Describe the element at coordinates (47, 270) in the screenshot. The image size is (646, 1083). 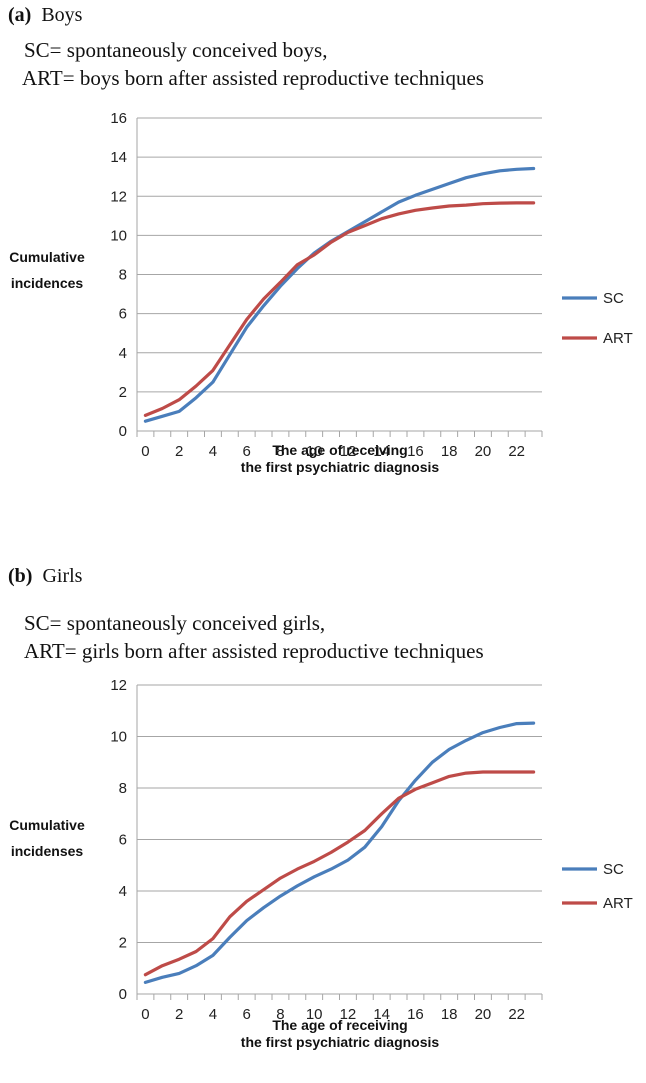
I see `y-axis-title: Cumulative incidences` at that location.